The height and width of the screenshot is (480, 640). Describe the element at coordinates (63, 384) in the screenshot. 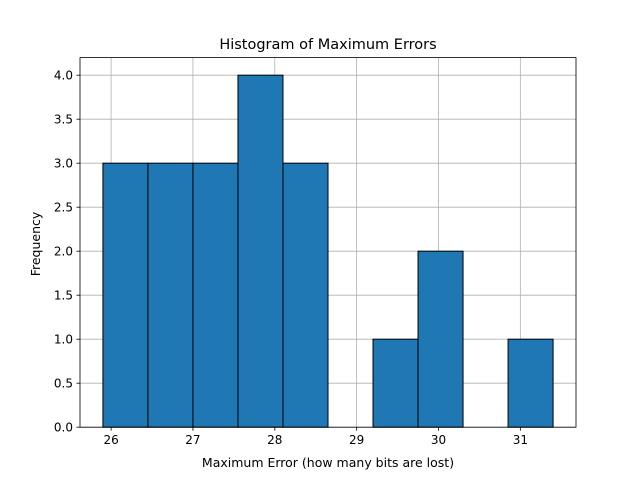

I see `y-tick-label: 0.5` at that location.